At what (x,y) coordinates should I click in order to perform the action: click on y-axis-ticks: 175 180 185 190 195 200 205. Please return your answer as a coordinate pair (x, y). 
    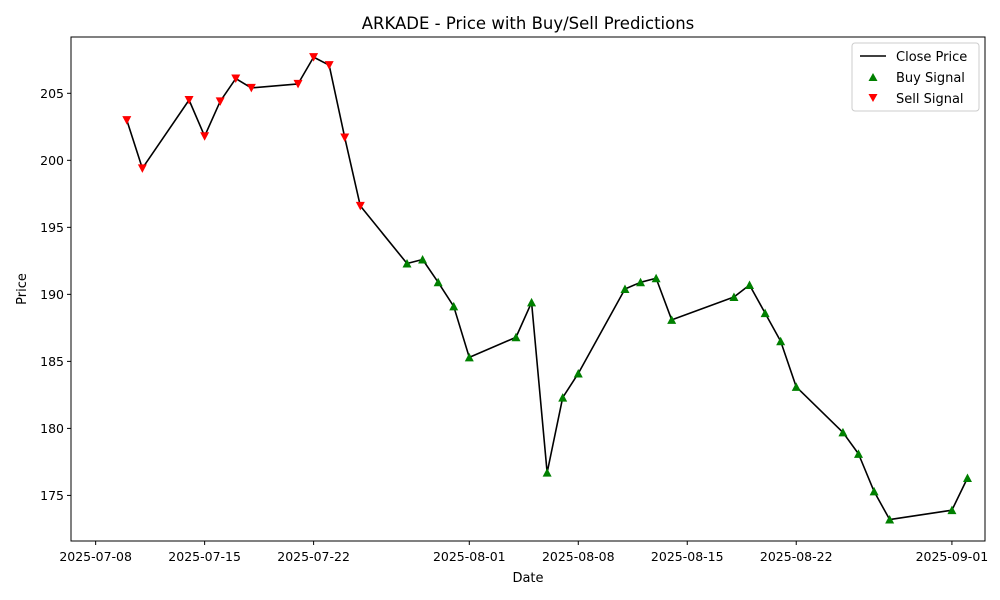
    Looking at the image, I should click on (55, 294).